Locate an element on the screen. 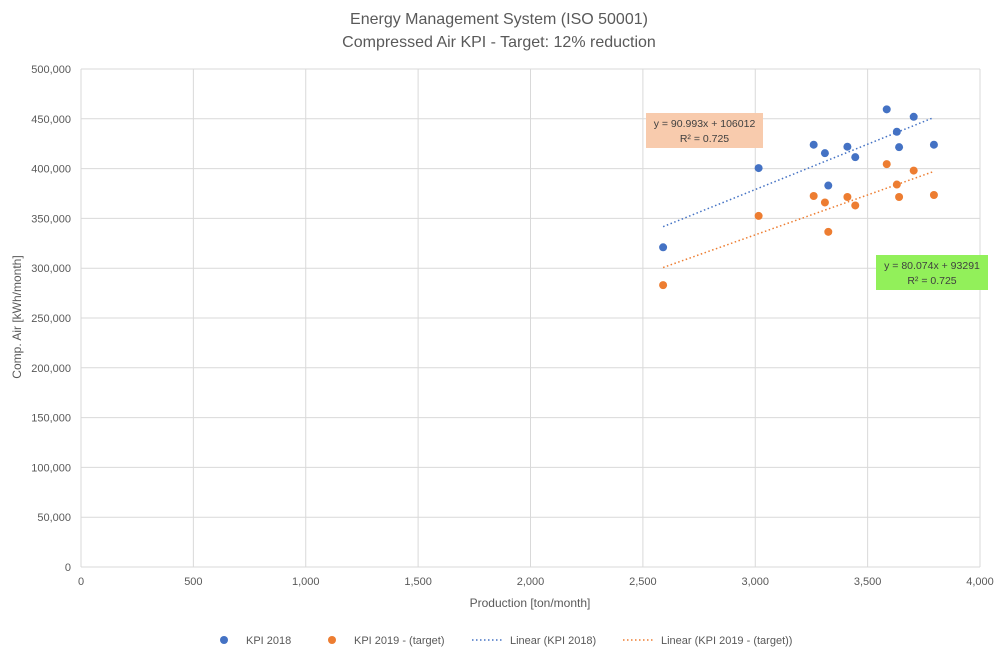  x-tick-label: 0 is located at coordinates (81, 582).